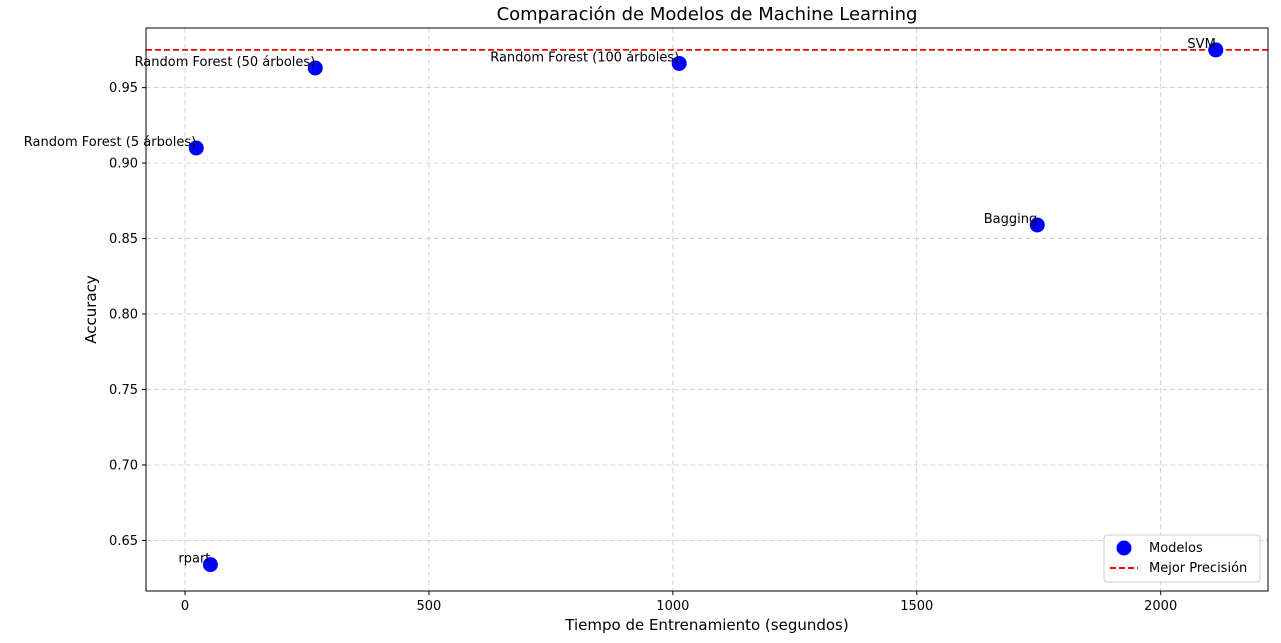 This screenshot has width=1281, height=643. Describe the element at coordinates (1176, 548) in the screenshot. I see `legend-label-modelos: Modelos` at that location.